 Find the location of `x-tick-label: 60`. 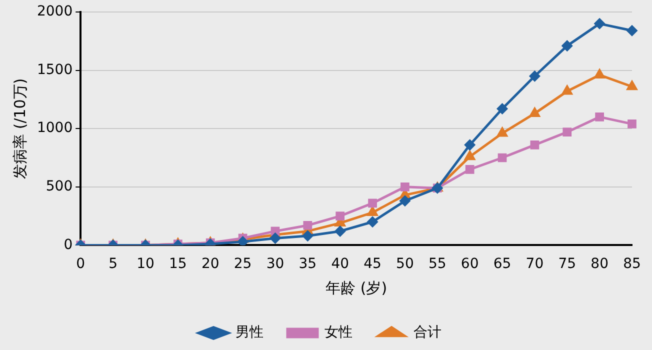

x-tick-label: 60 is located at coordinates (469, 264).